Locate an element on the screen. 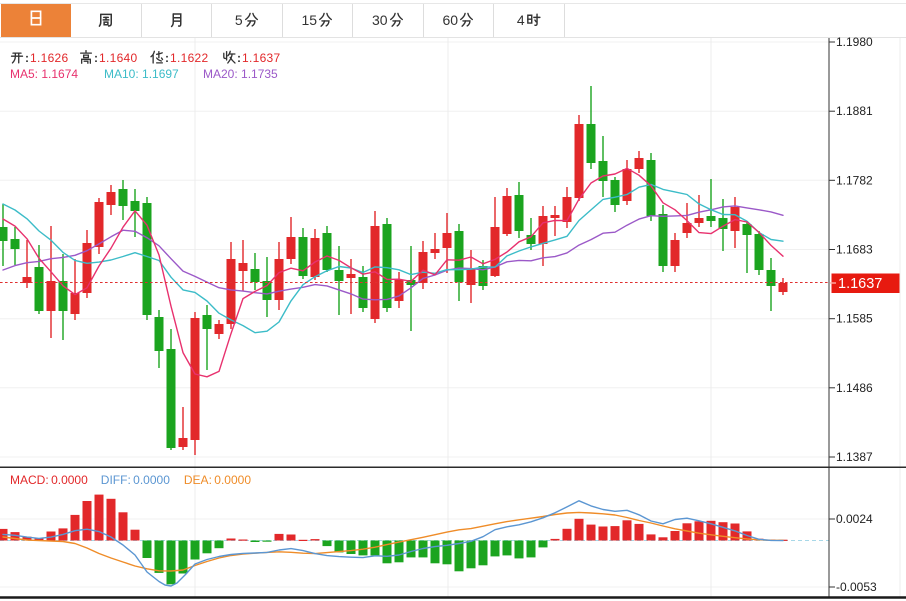 The height and width of the screenshot is (601, 906). svg-text: 1.1637 is located at coordinates (860, 284).